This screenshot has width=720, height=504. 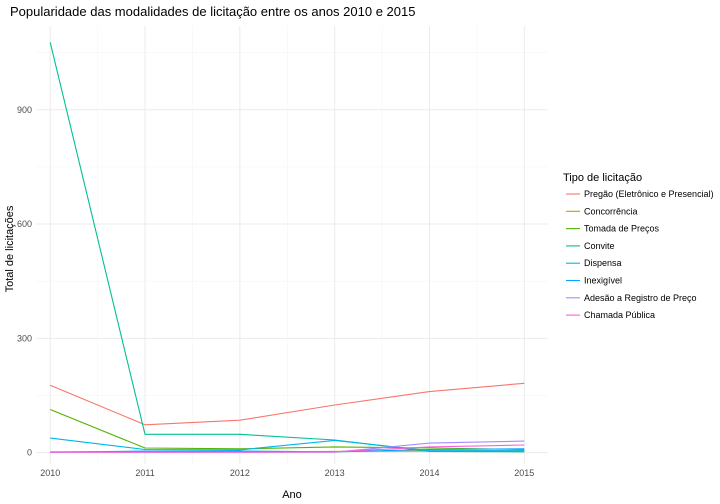 What do you see at coordinates (24, 338) in the screenshot?
I see `y-tick-label: 300` at bounding box center [24, 338].